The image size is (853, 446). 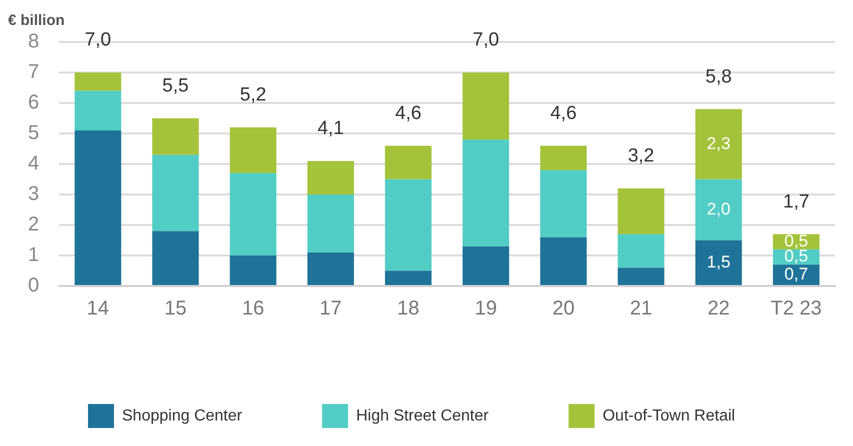 What do you see at coordinates (669, 415) in the screenshot?
I see `legend-label: Out-of-Town Retail` at bounding box center [669, 415].